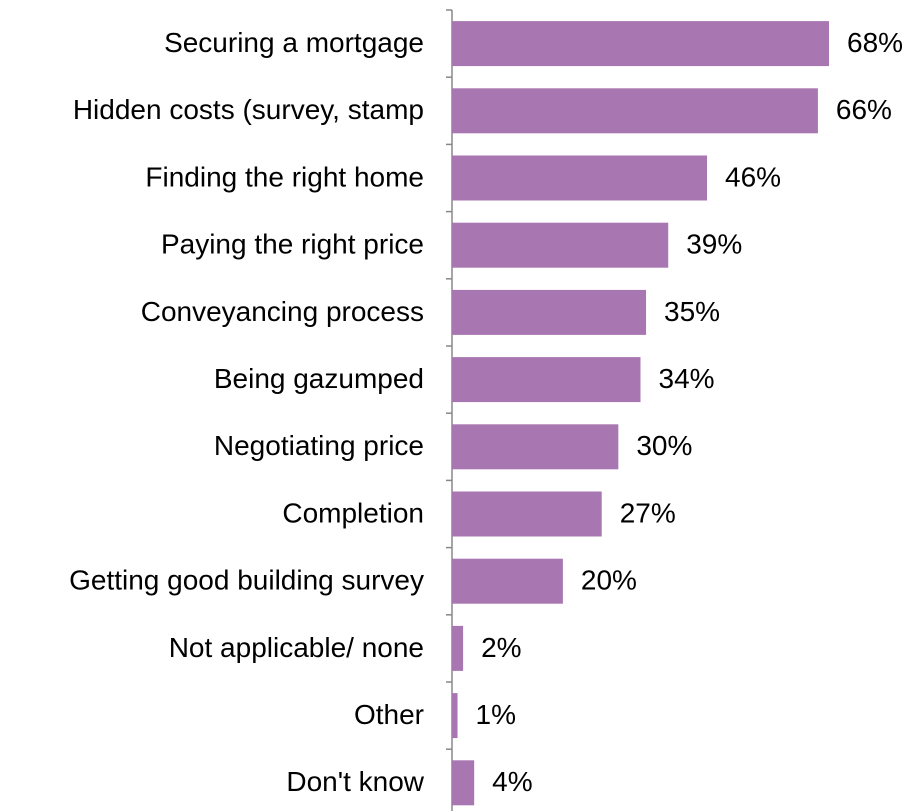 The width and height of the screenshot is (924, 811). Describe the element at coordinates (512, 781) in the screenshot. I see `value-label: 4%` at that location.